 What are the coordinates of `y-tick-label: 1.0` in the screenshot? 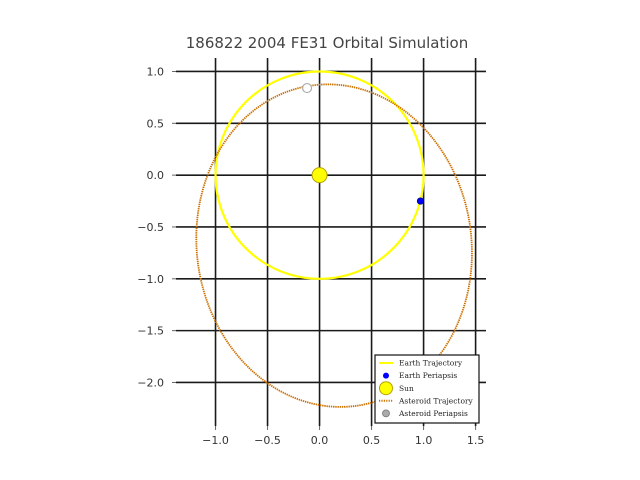 It's located at (156, 71).